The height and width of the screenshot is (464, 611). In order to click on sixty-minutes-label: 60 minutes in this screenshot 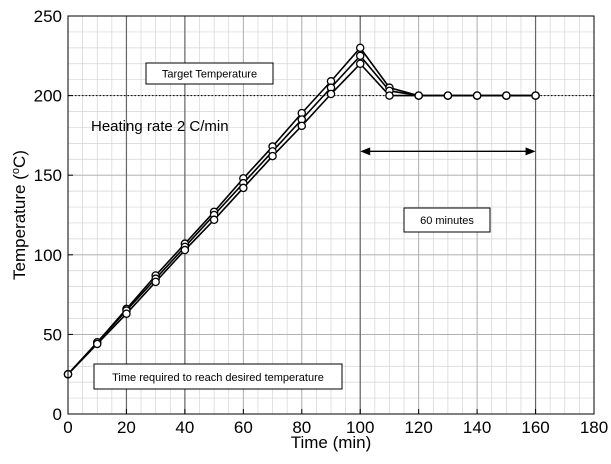, I will do `click(447, 221)`.